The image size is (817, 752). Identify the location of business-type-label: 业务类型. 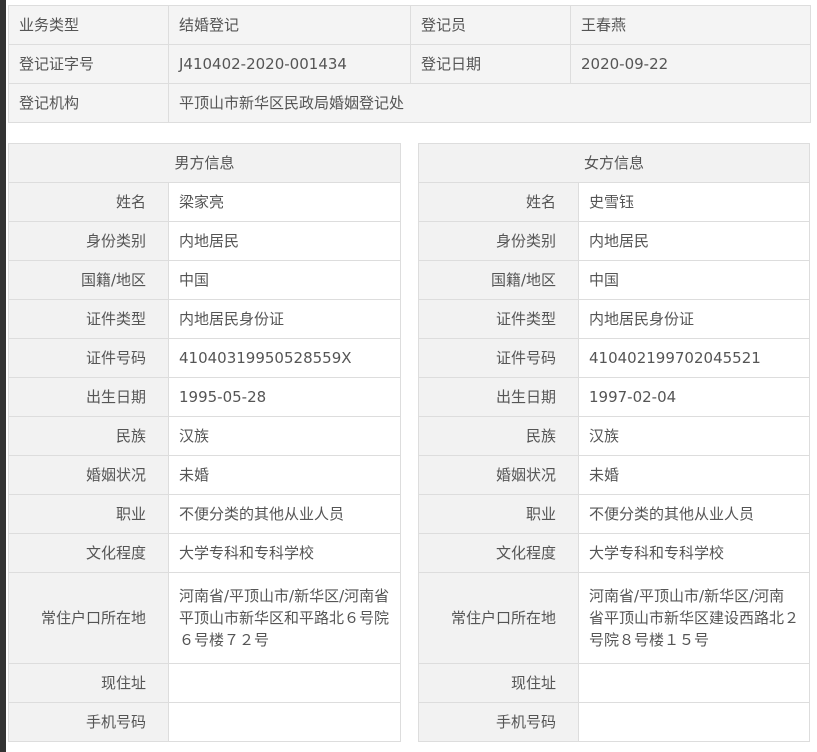
(88, 25).